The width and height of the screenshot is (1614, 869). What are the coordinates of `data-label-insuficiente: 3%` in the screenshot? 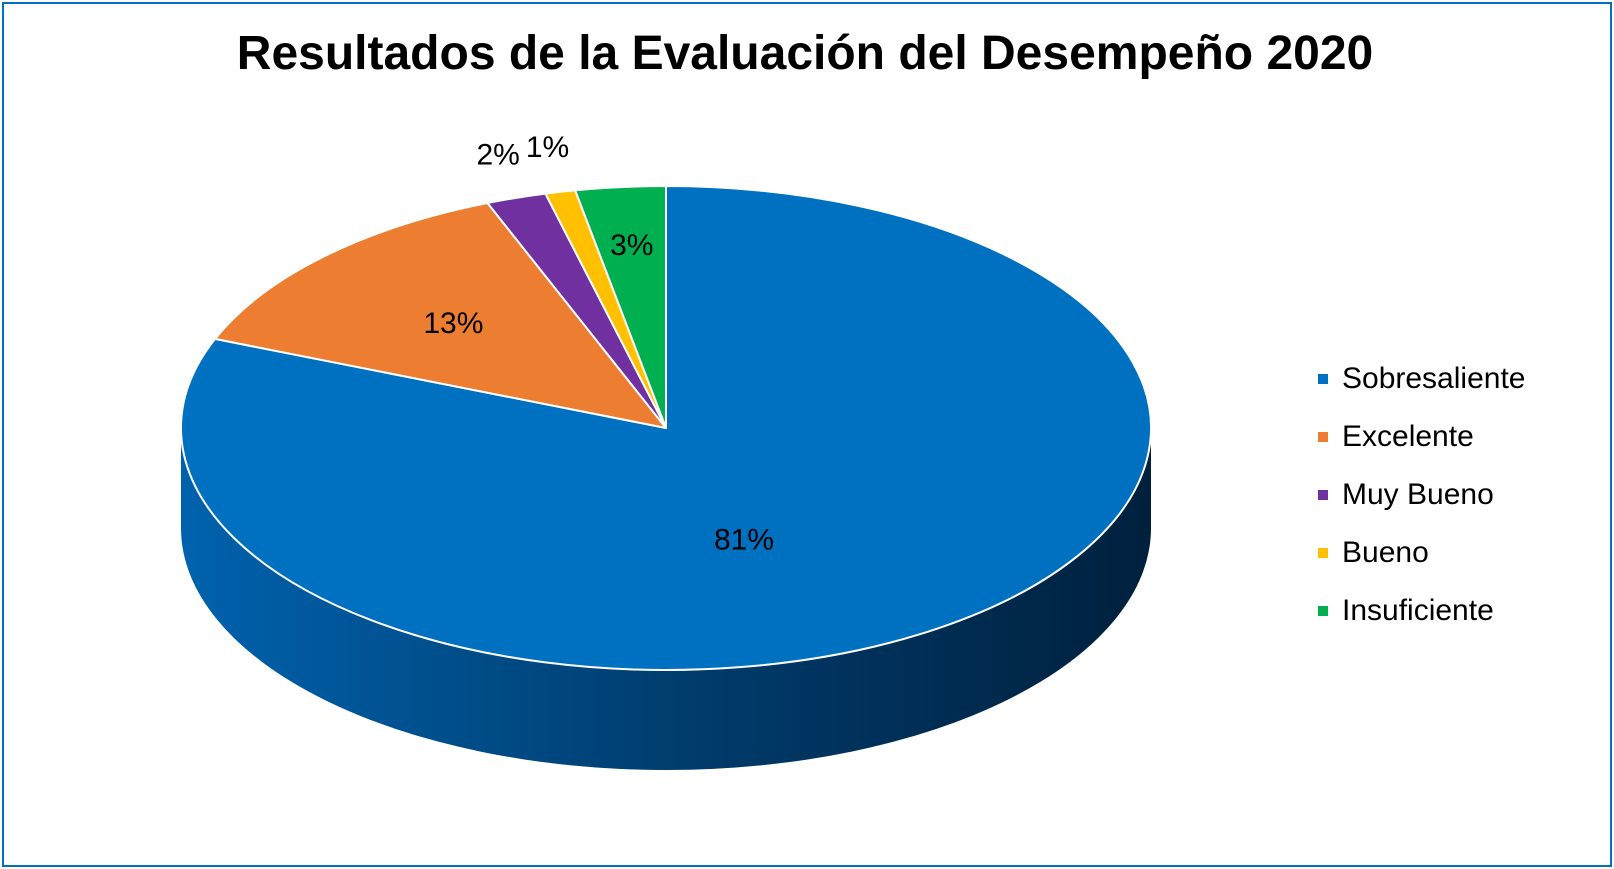 It's located at (631, 245).